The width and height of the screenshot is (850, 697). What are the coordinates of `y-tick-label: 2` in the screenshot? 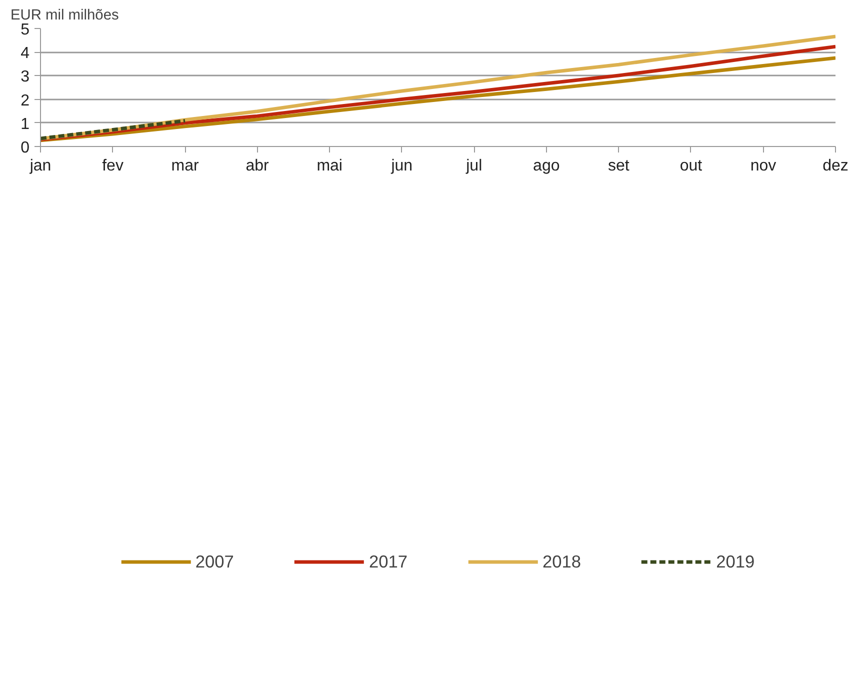 It's located at (25, 101).